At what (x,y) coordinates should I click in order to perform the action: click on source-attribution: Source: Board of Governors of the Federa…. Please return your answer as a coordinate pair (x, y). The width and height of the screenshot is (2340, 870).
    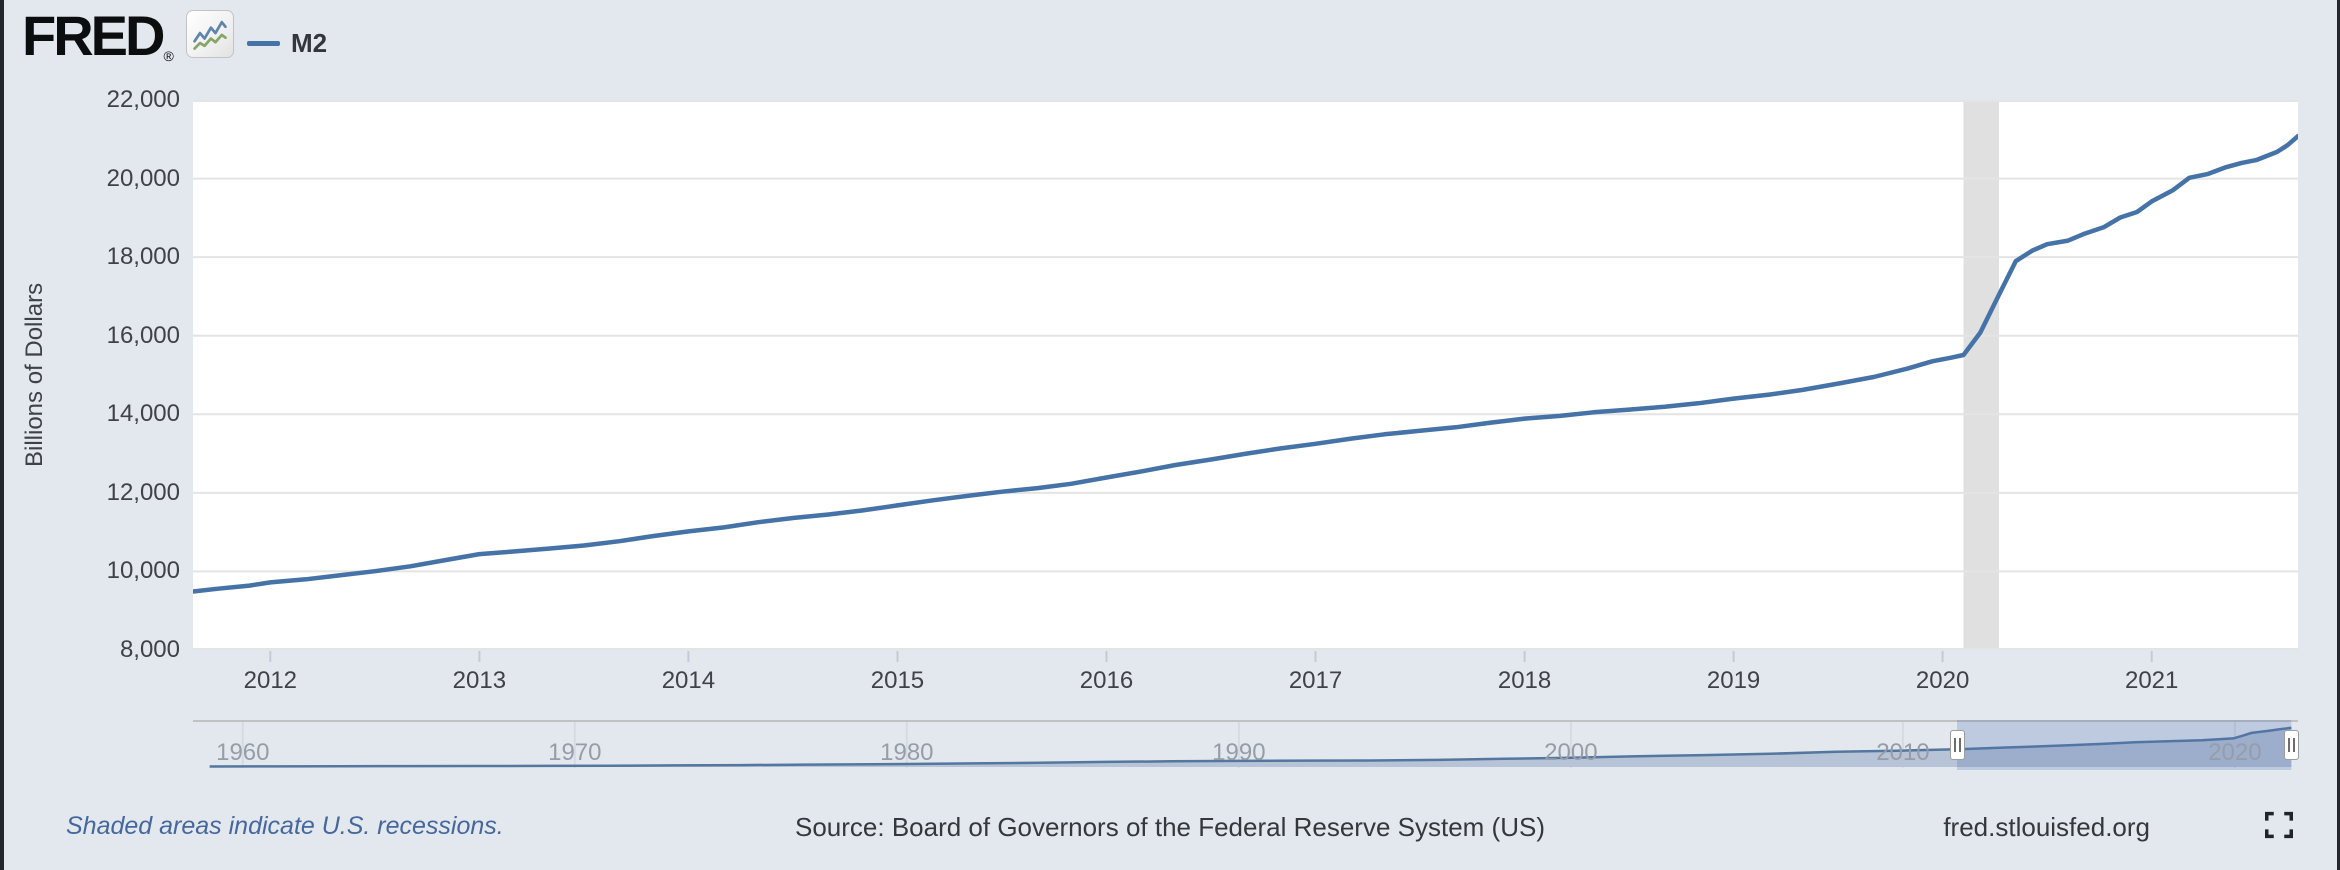
    Looking at the image, I should click on (1170, 827).